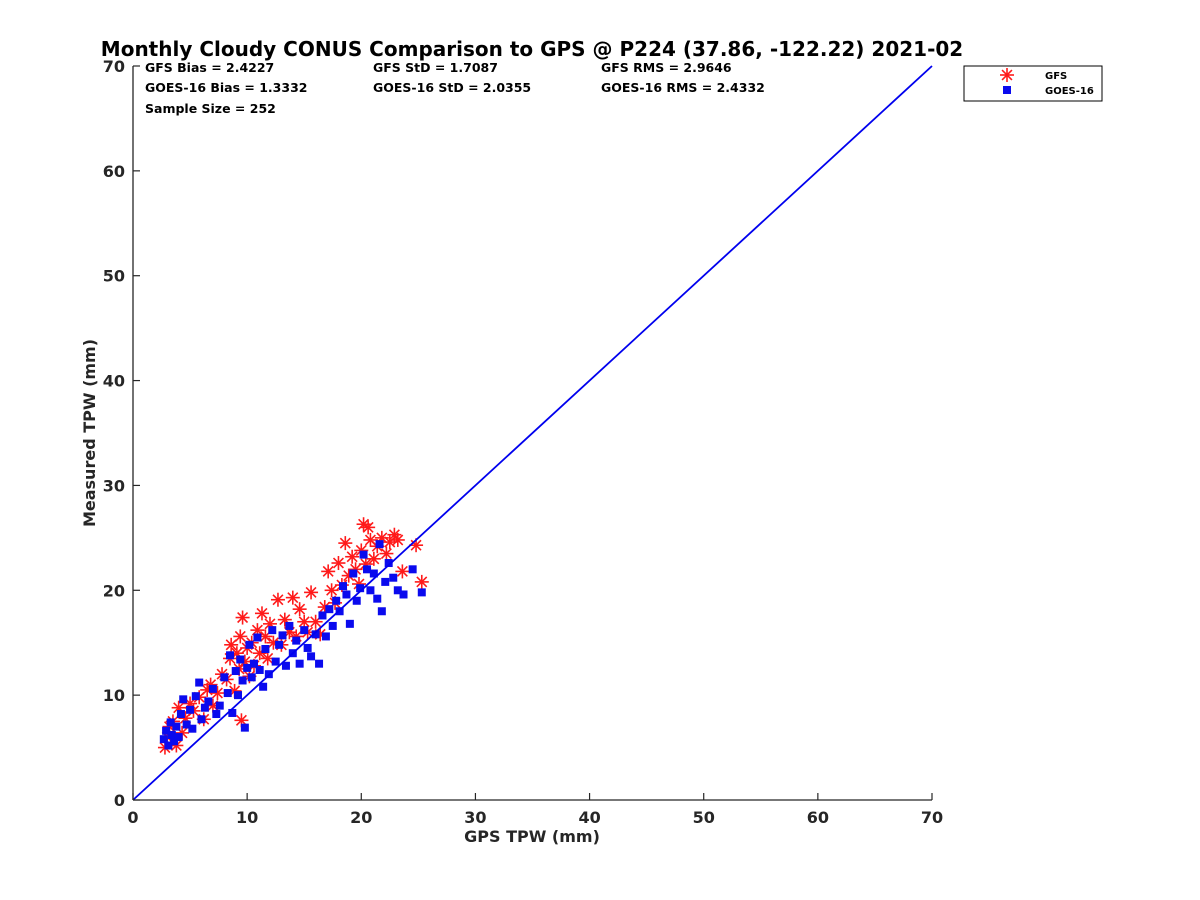 This screenshot has width=1200, height=900. What do you see at coordinates (535, 810) in the screenshot?
I see `x-axis-ticks: 0 10 20 30 40 50 60 70` at bounding box center [535, 810].